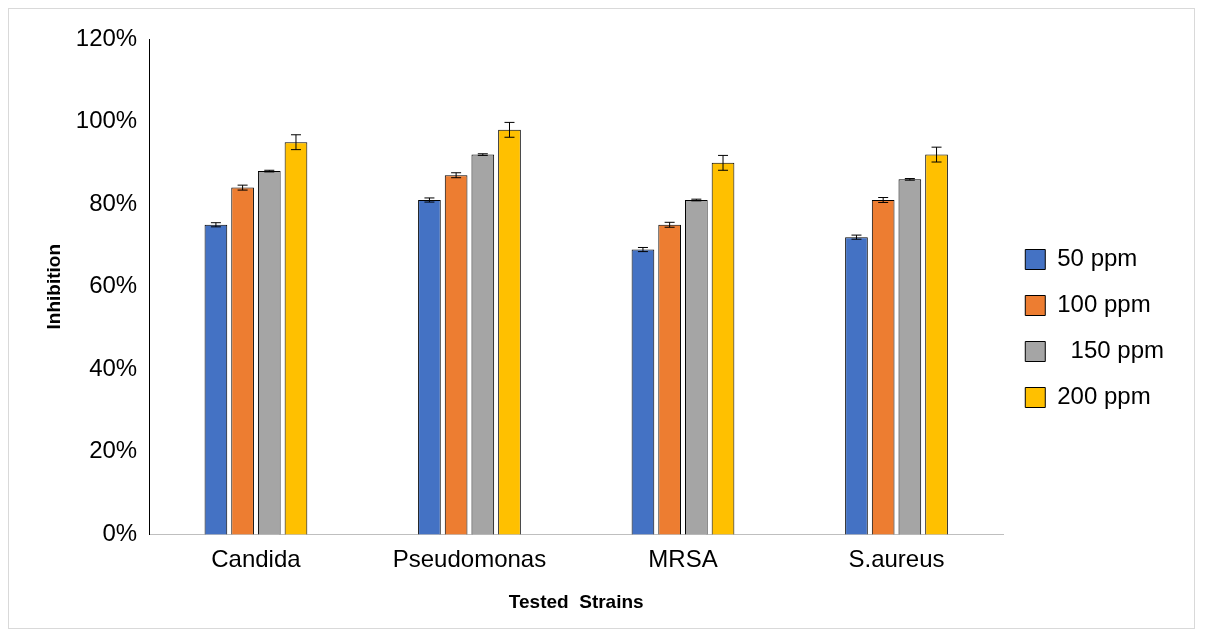 This screenshot has width=1205, height=639. What do you see at coordinates (1104, 304) in the screenshot?
I see `legend-label: 100 ppm` at bounding box center [1104, 304].